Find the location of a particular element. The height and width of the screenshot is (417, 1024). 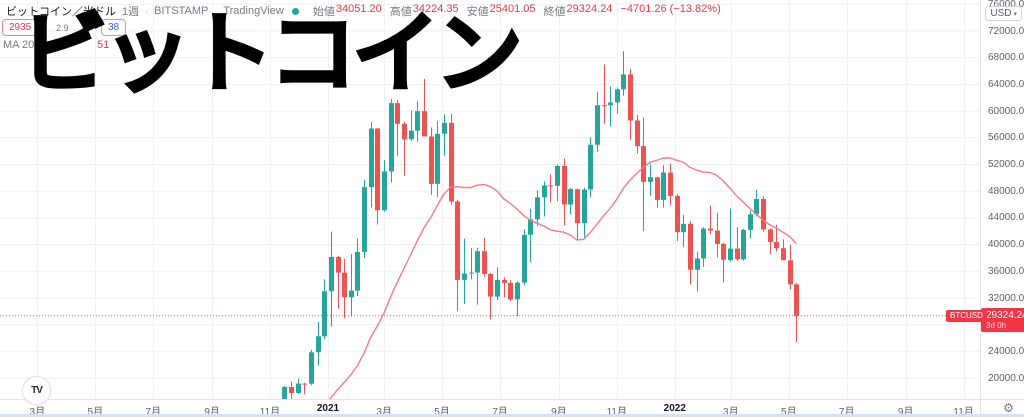

price-axis-label: 48000.00 is located at coordinates (1006, 191).